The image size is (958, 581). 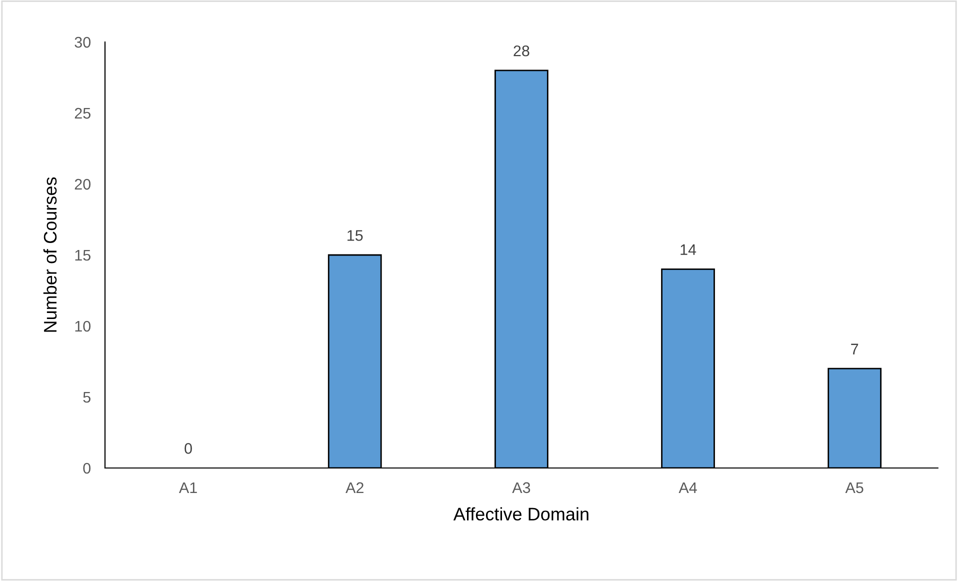 I want to click on x-tick-label: A2, so click(x=355, y=487).